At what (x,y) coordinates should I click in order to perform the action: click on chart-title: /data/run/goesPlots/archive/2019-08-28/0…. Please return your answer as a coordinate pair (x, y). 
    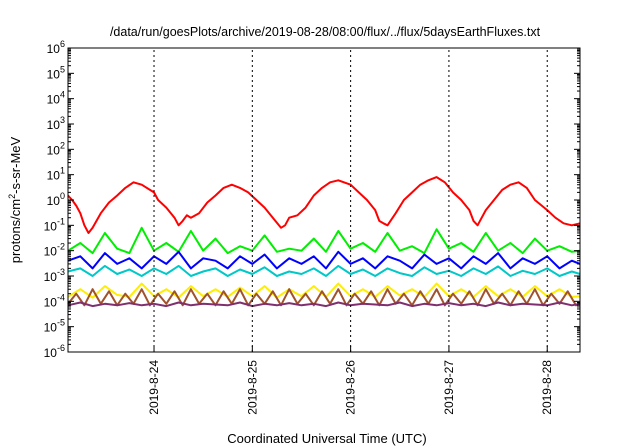
    Looking at the image, I should click on (325, 32).